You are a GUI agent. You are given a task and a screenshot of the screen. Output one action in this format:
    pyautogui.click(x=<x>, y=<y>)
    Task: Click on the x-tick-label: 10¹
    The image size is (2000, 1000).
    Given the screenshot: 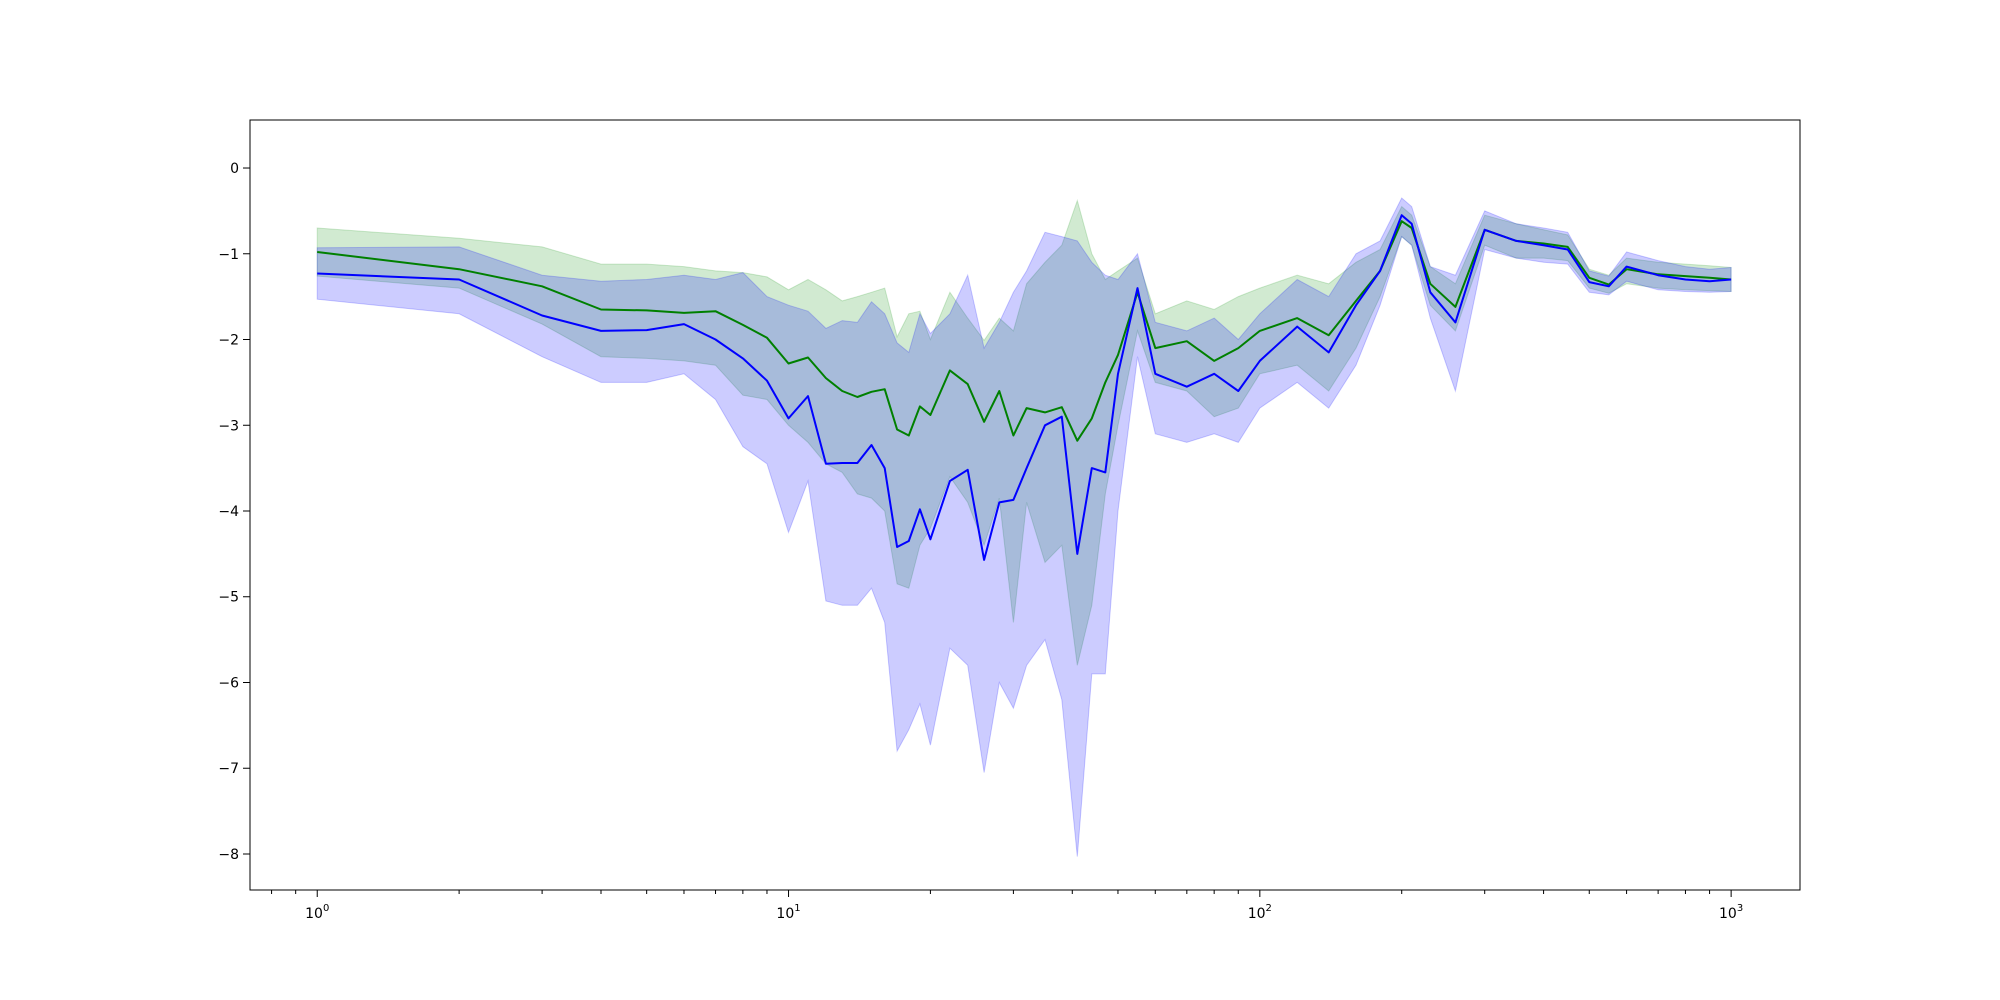 What is the action you would take?
    pyautogui.click(x=788, y=912)
    